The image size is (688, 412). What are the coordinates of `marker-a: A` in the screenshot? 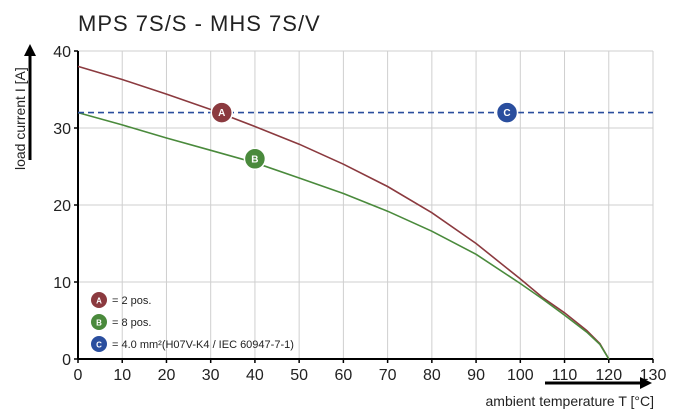 It's located at (221, 112).